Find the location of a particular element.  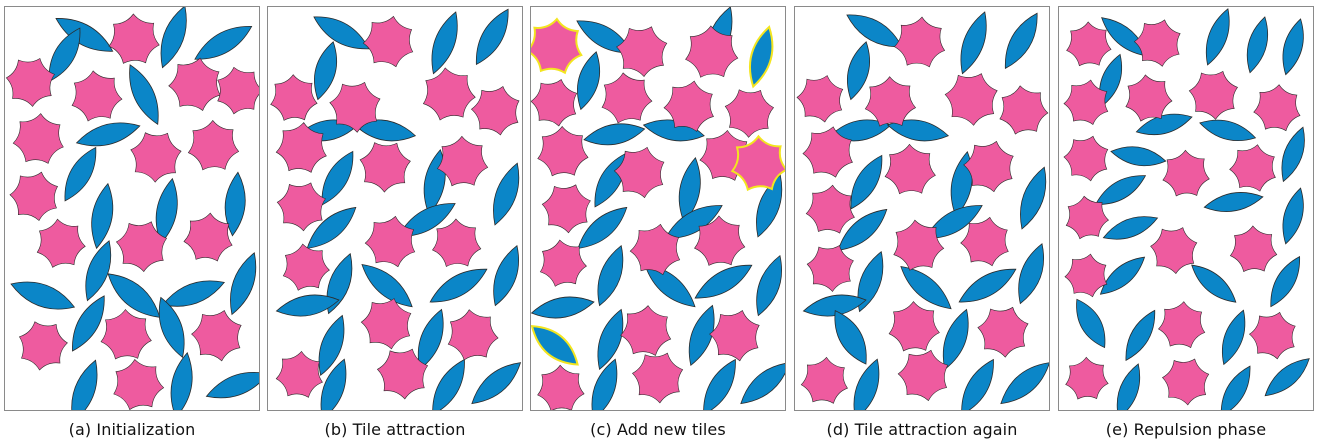

caption-initialization: (a) Initialization is located at coordinates (132, 429).